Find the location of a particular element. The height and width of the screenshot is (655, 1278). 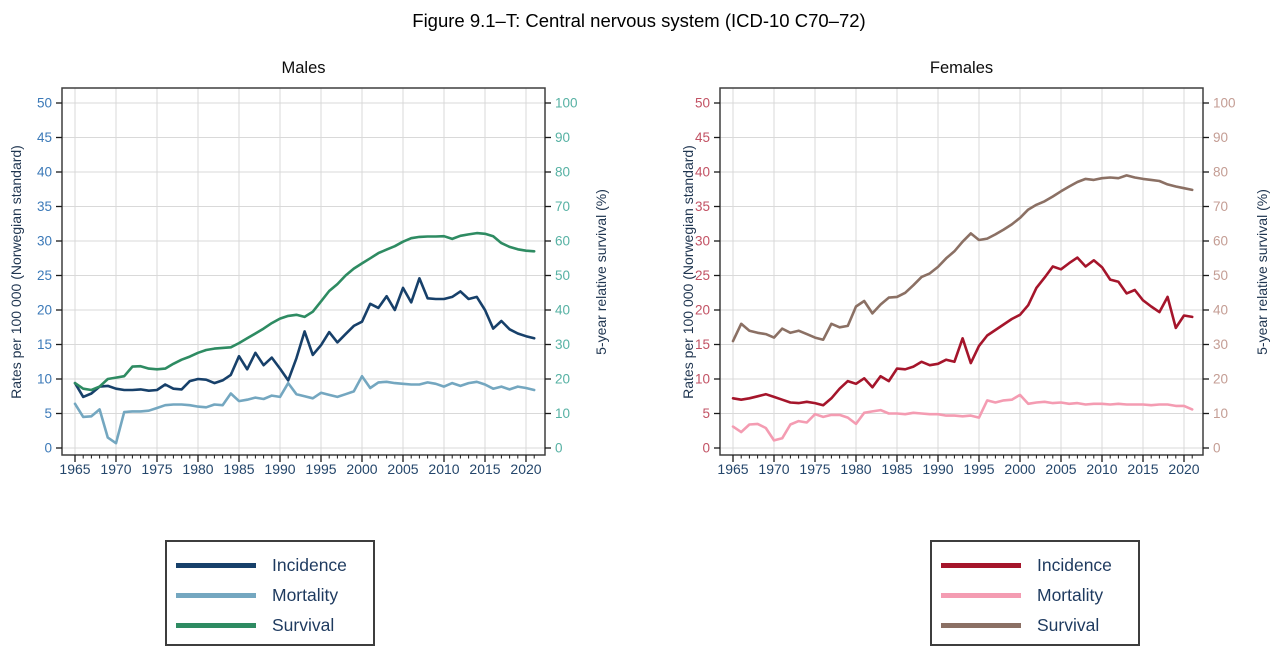

females-subtitle: Females is located at coordinates (961, 68).